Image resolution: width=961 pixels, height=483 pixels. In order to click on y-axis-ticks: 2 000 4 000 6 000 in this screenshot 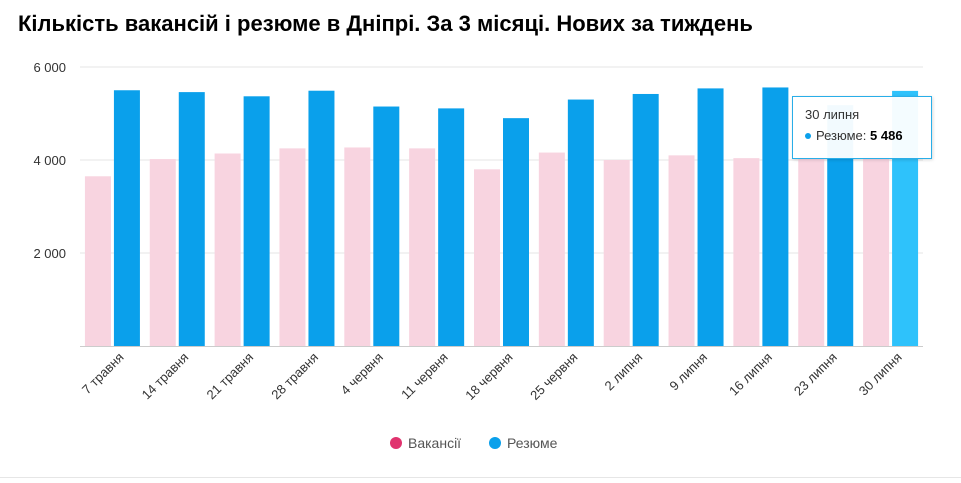, I will do `click(49, 160)`.